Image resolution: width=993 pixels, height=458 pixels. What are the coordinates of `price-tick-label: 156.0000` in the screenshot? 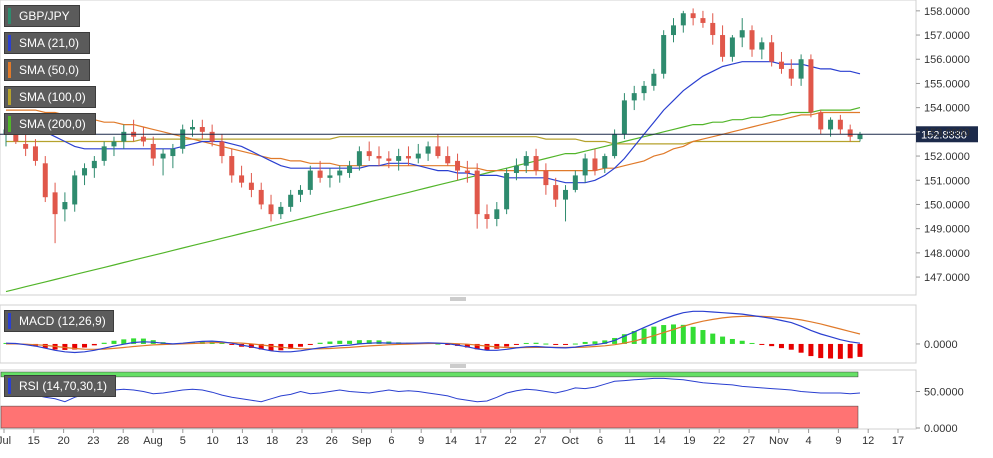 It's located at (947, 60).